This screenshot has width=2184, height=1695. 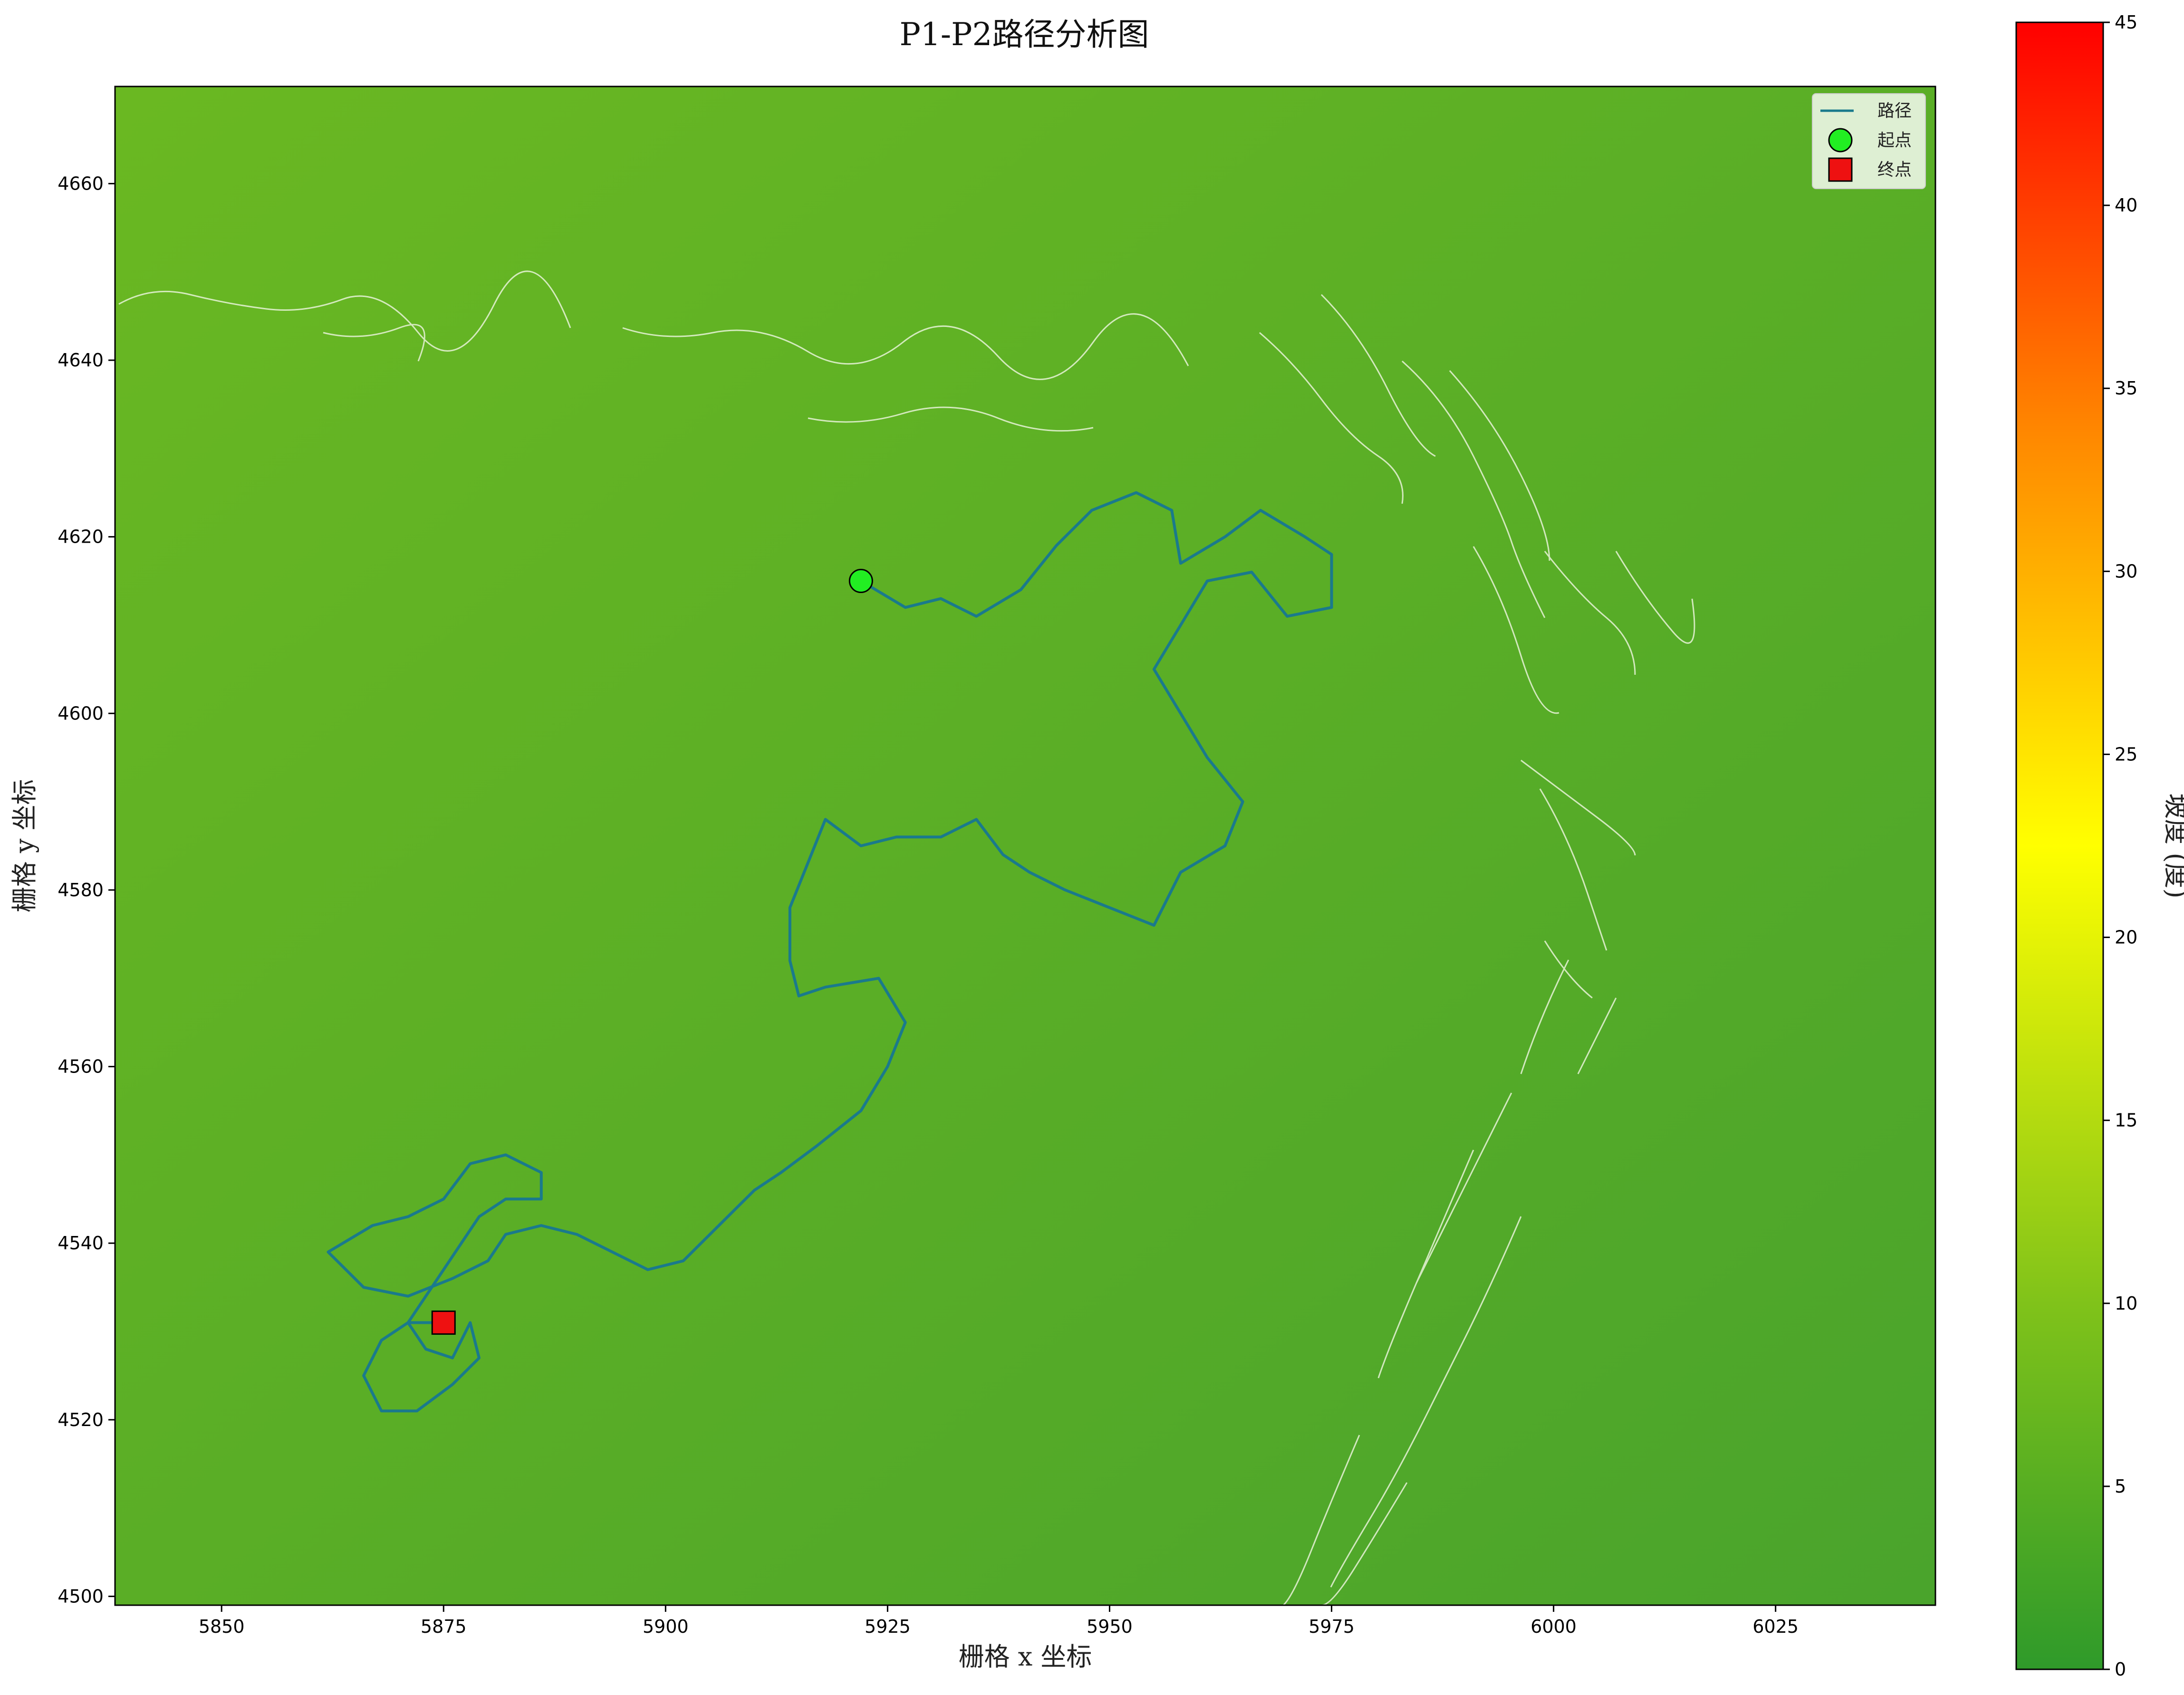 I want to click on colorbar-tick-label: 35, so click(x=2126, y=389).